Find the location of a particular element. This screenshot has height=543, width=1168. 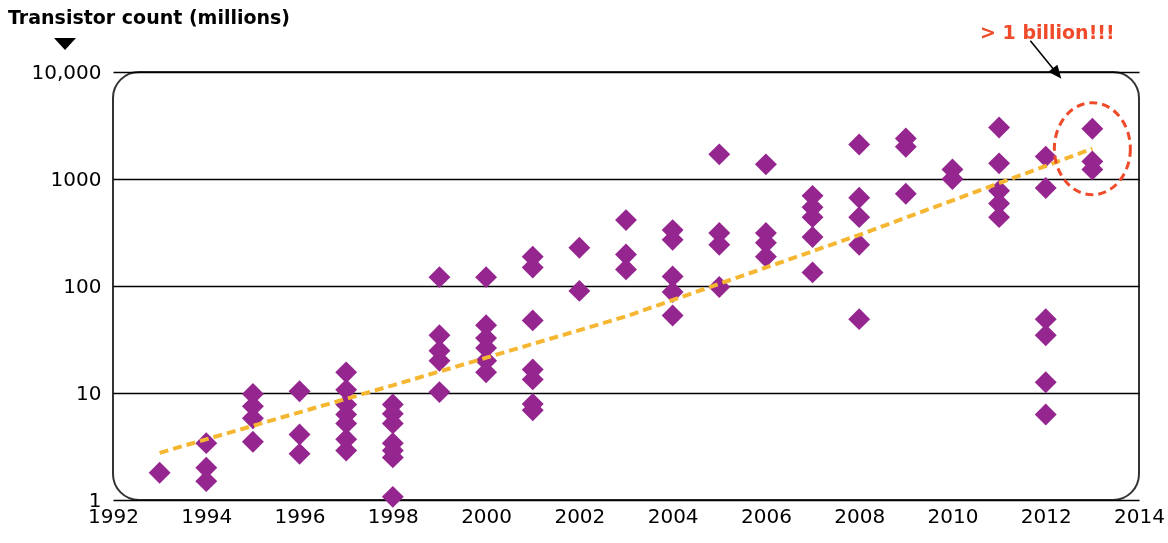

x-tick-label: 2010 is located at coordinates (953, 515).